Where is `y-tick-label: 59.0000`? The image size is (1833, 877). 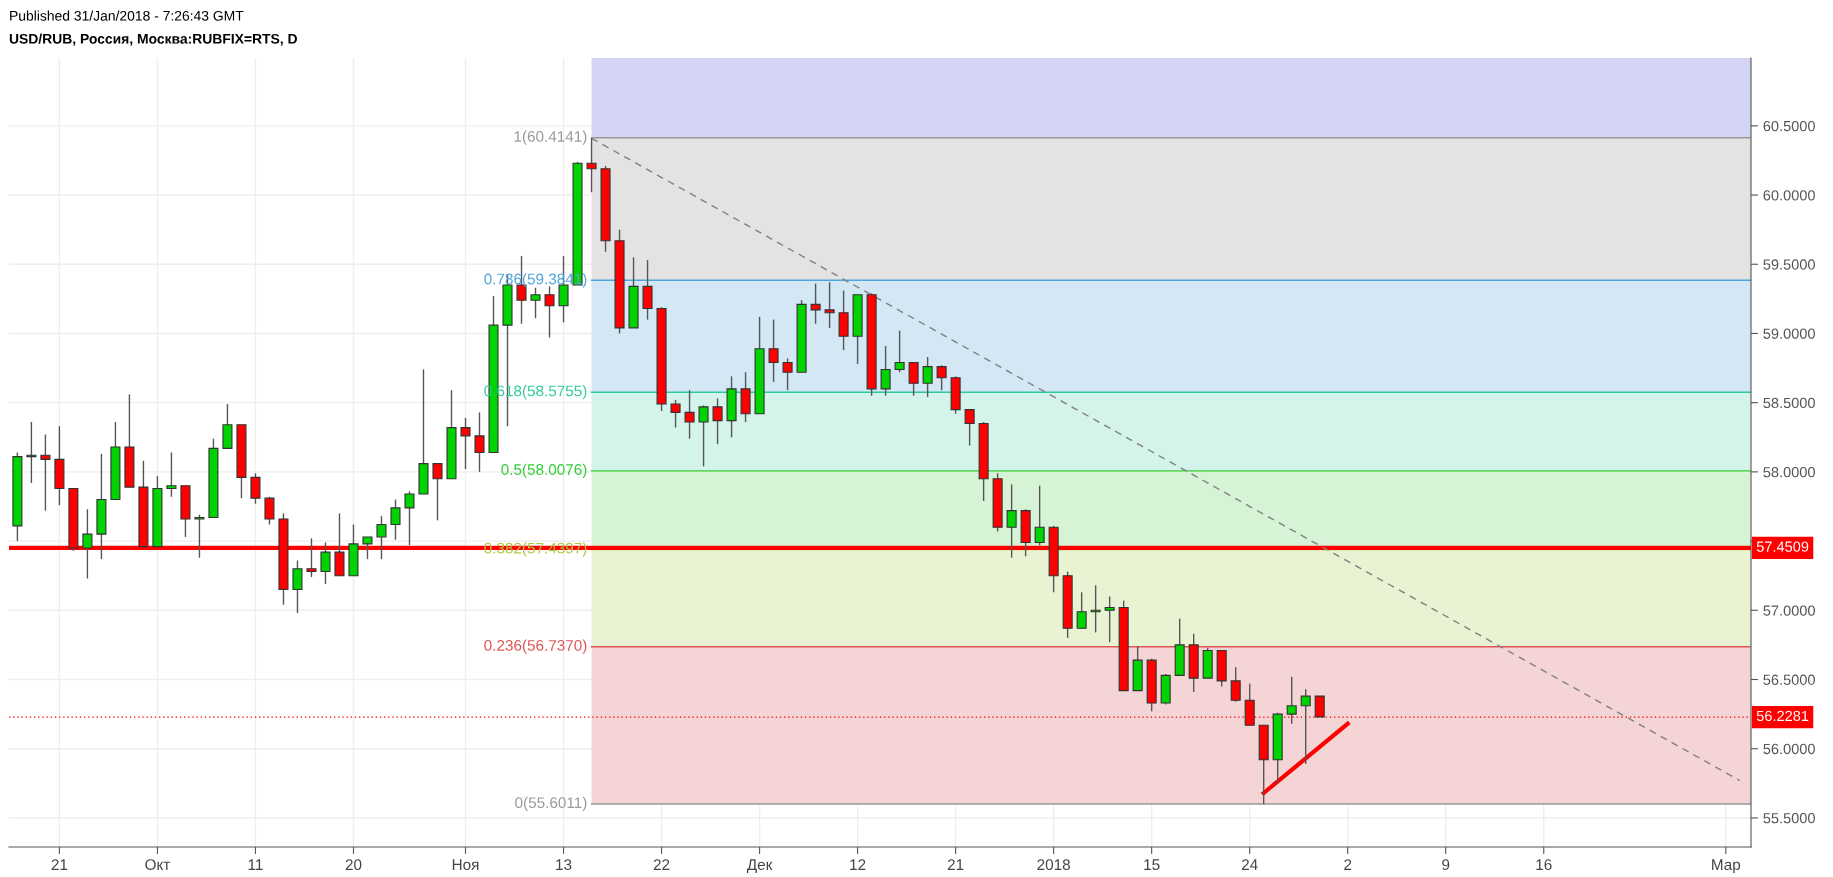 y-tick-label: 59.0000 is located at coordinates (1789, 333).